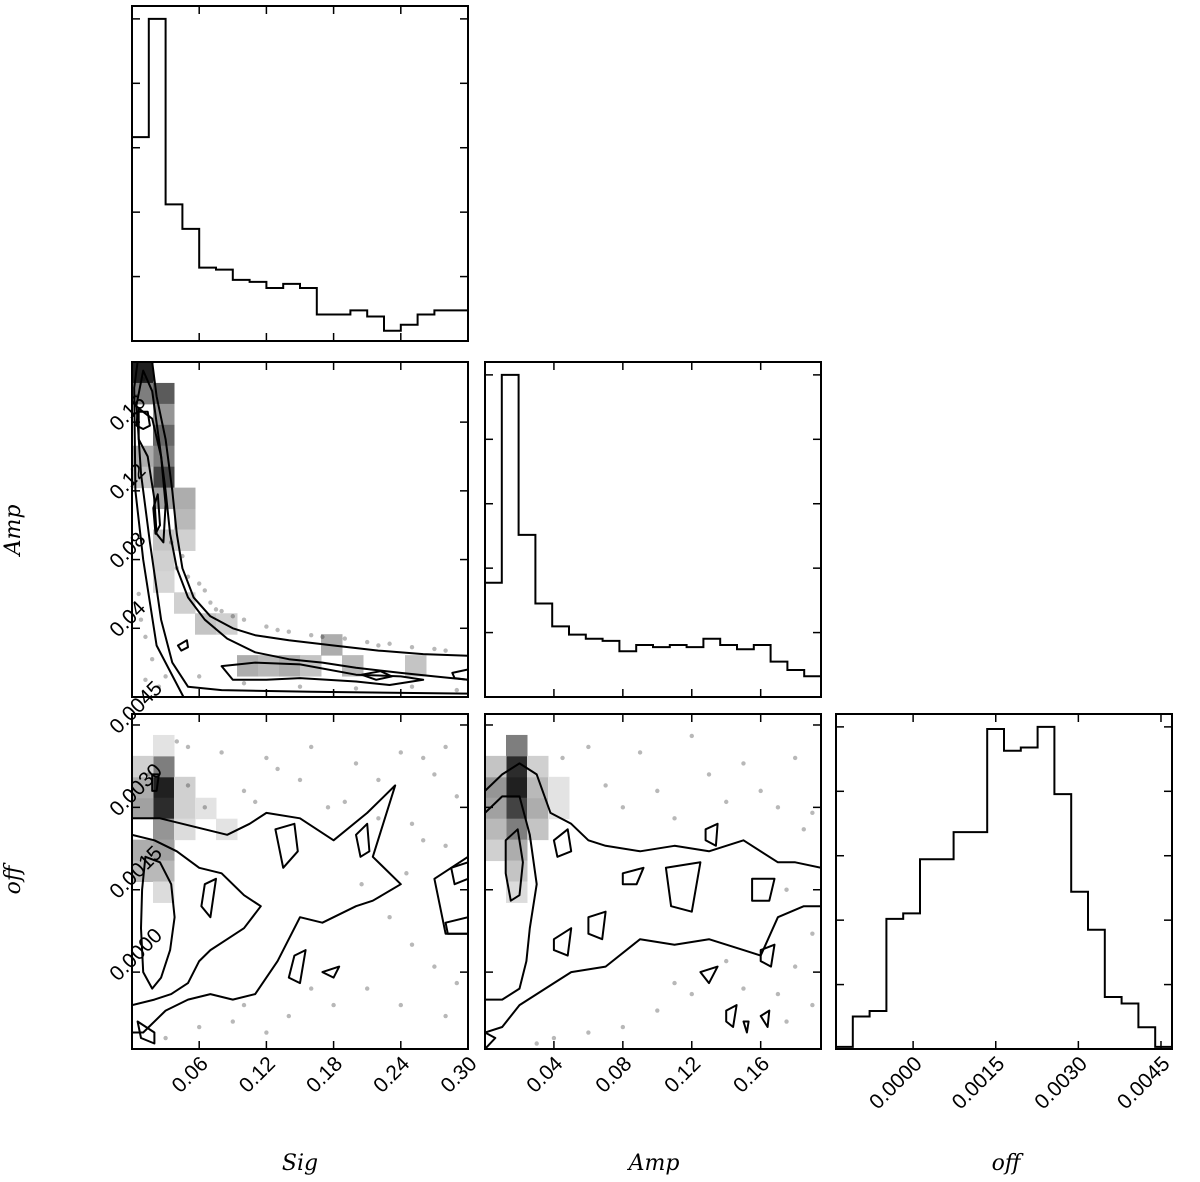  I want to click on histogram-step, so click(300, 174).